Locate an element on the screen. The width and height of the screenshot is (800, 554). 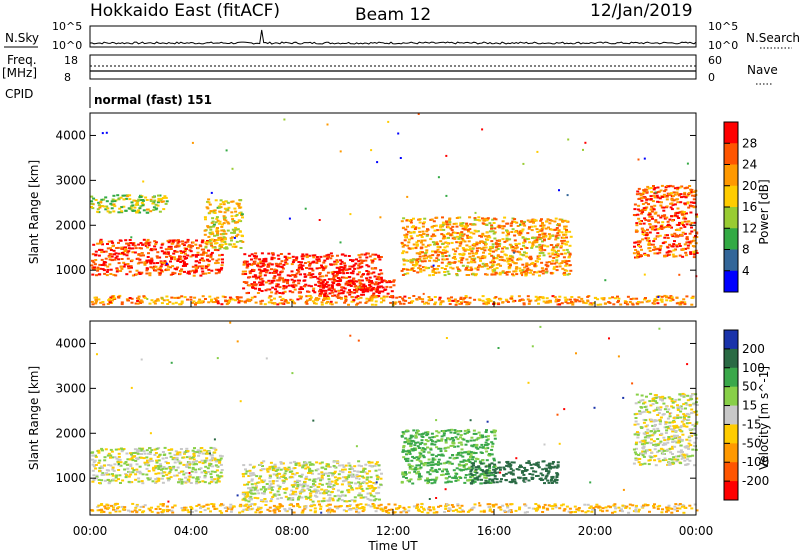
colorbar-tick-label: 8 is located at coordinates (746, 250).